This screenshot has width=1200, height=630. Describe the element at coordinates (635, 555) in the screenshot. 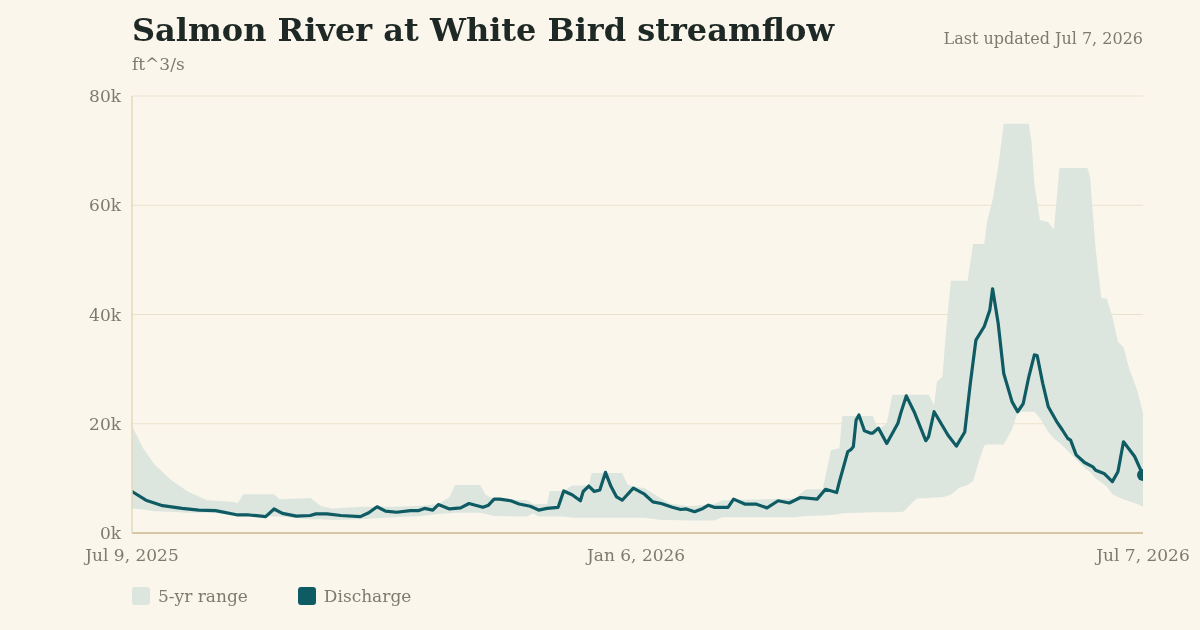

I see `x-tick-label: Jan 6, 2026` at that location.